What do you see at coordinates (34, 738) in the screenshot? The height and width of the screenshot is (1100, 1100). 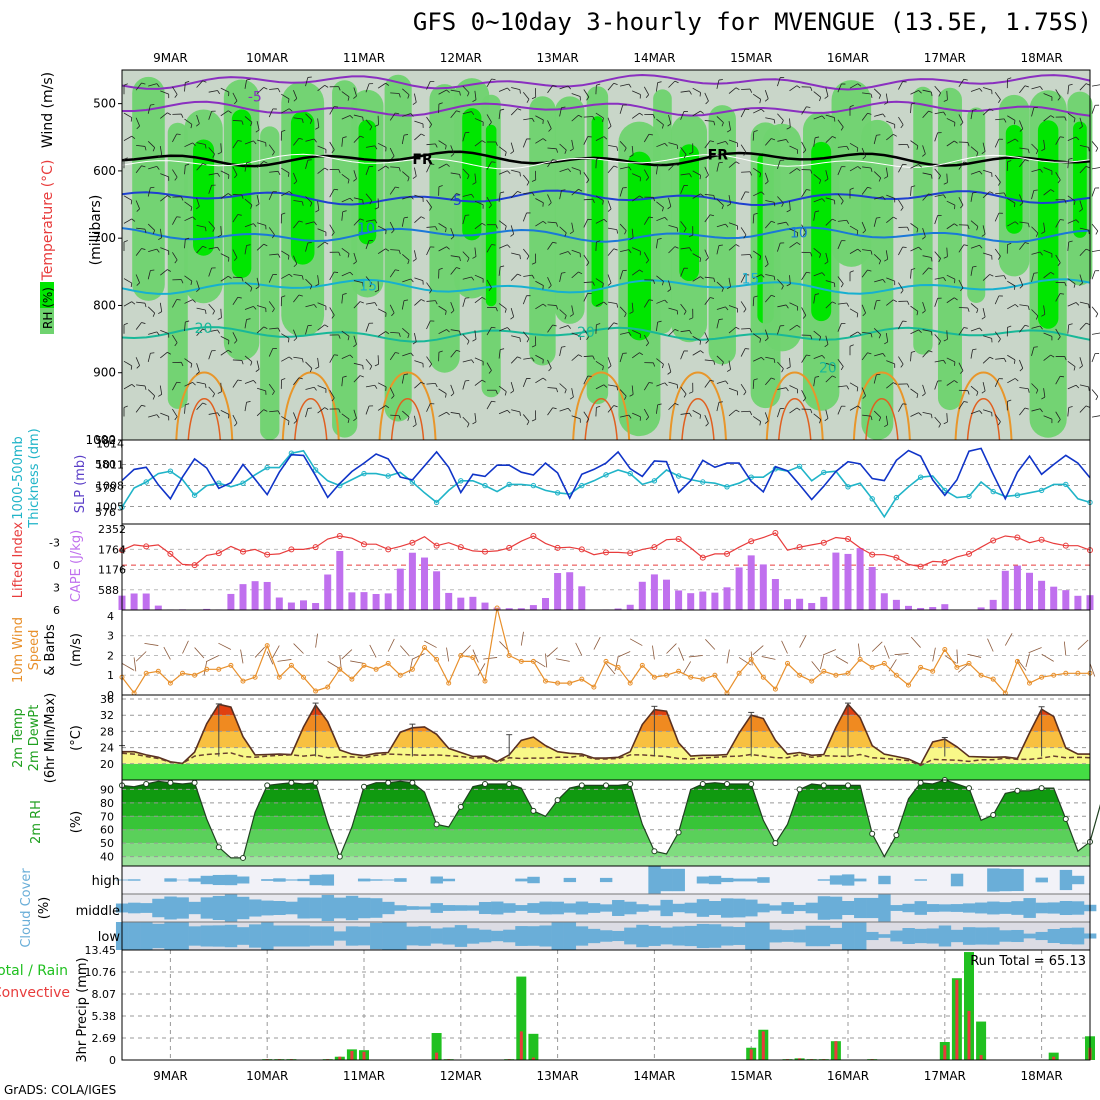 I see `dewpoint-axis-label: 2m DewPt` at bounding box center [34, 738].